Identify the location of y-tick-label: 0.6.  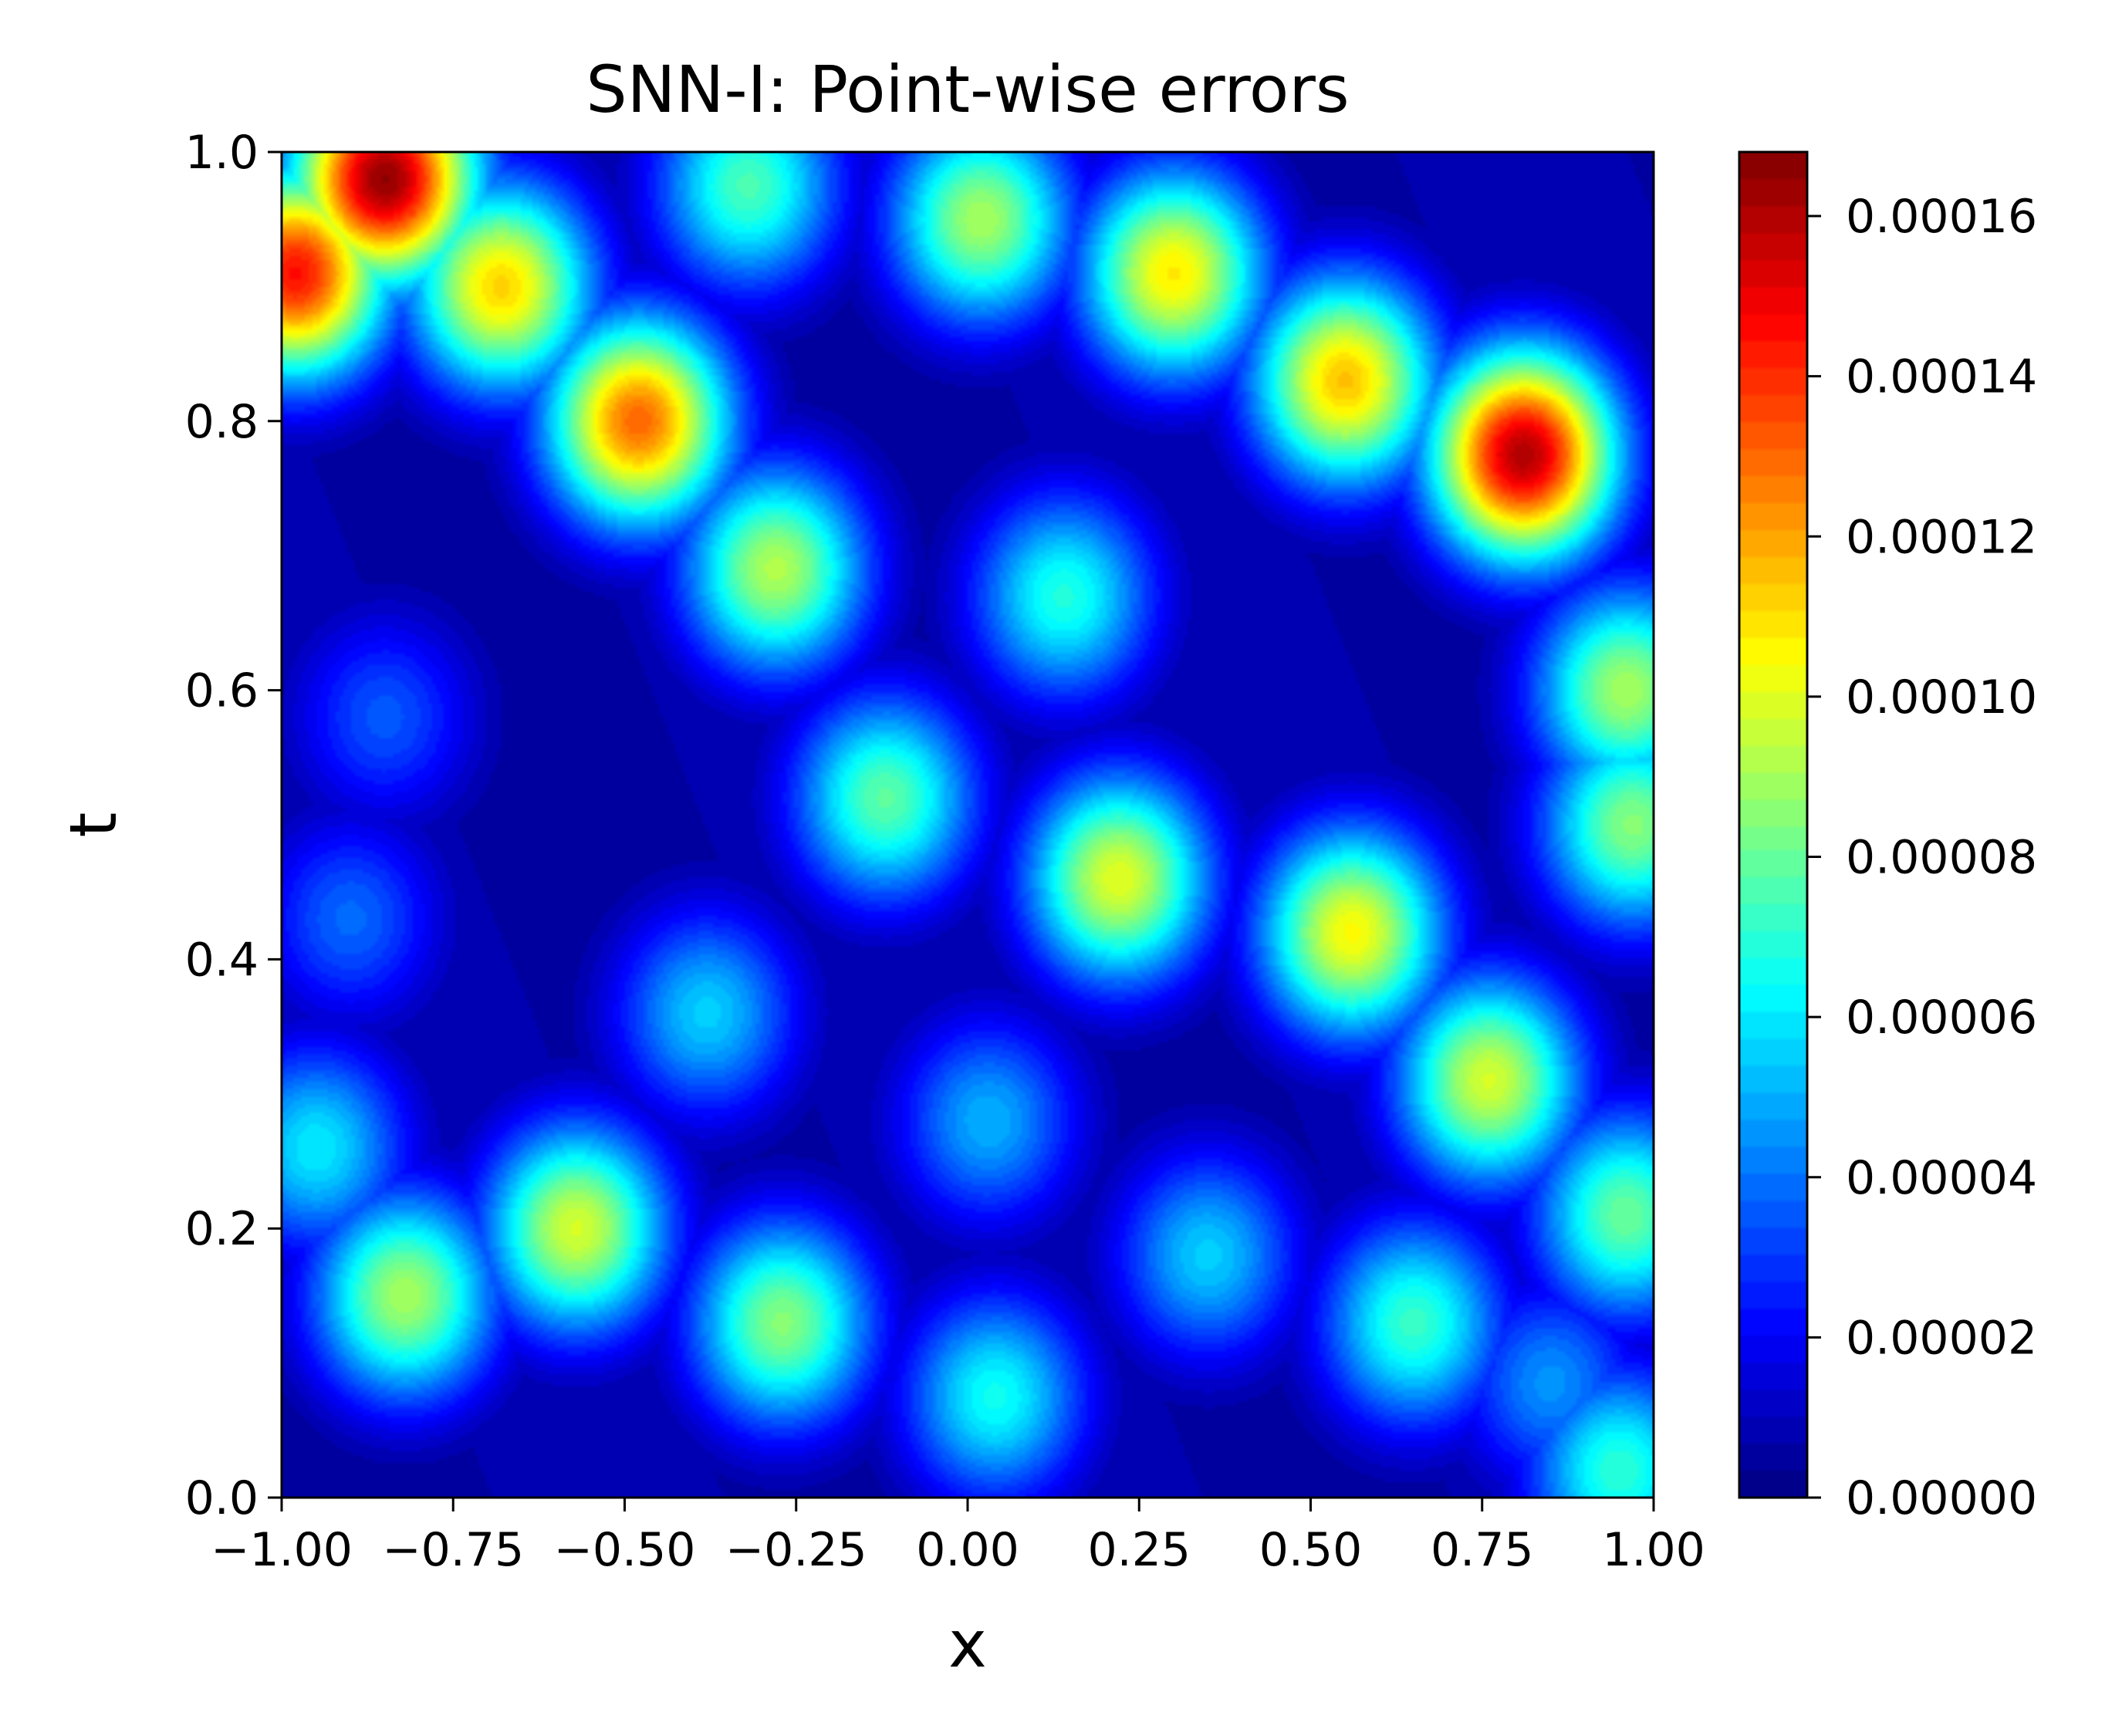
(221, 691).